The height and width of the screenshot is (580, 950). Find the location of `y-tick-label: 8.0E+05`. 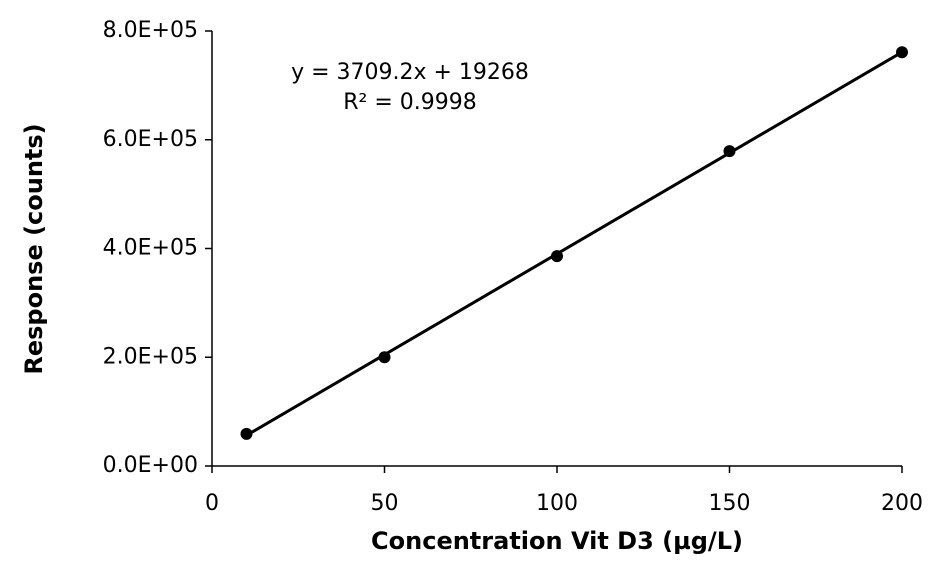

y-tick-label: 8.0E+05 is located at coordinates (150, 30).